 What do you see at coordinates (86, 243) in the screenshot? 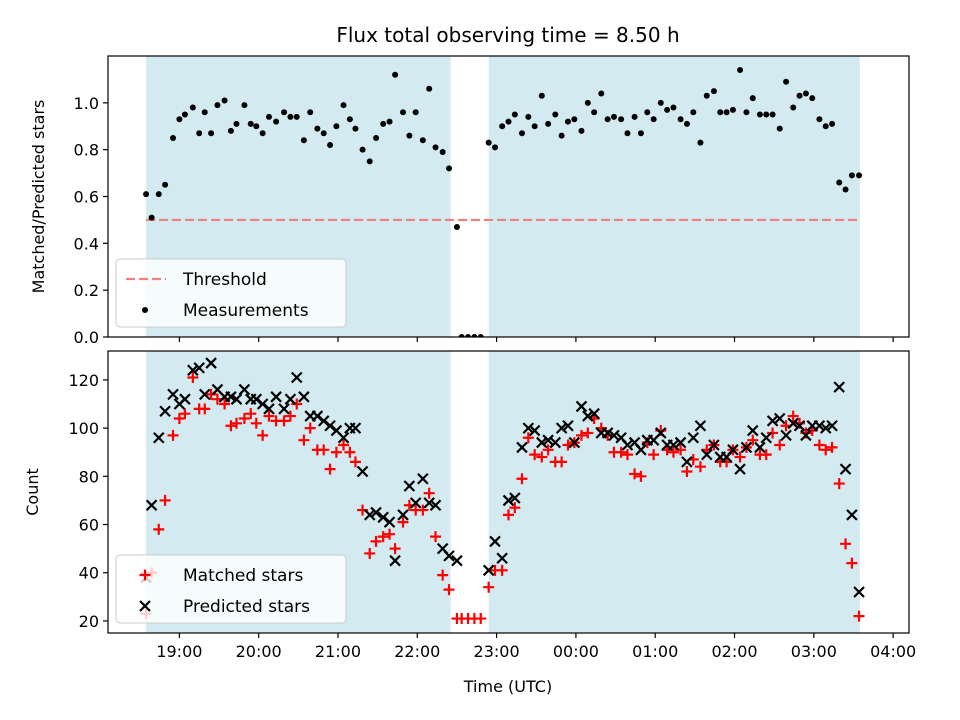
I see `y-tick-label: 0.4` at bounding box center [86, 243].